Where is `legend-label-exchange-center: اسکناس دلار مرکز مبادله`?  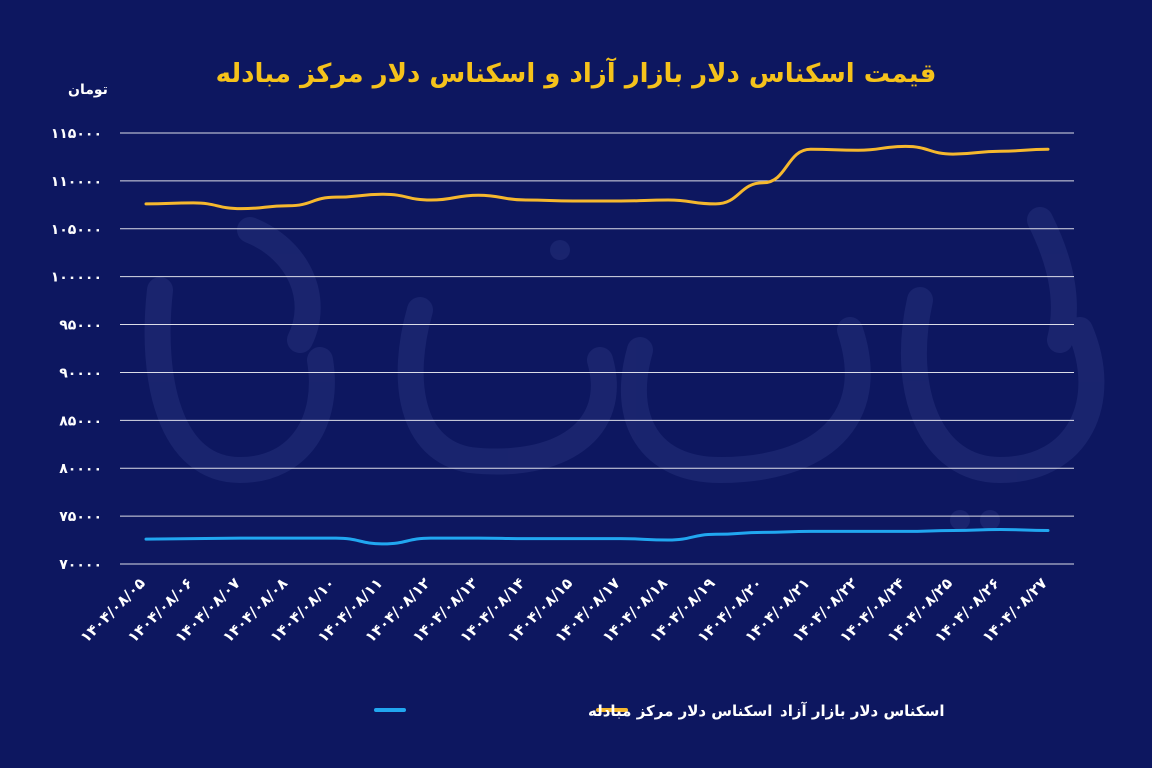
legend-label-exchange-center: اسکناس دلار مرکز مبادله is located at coordinates (680, 711).